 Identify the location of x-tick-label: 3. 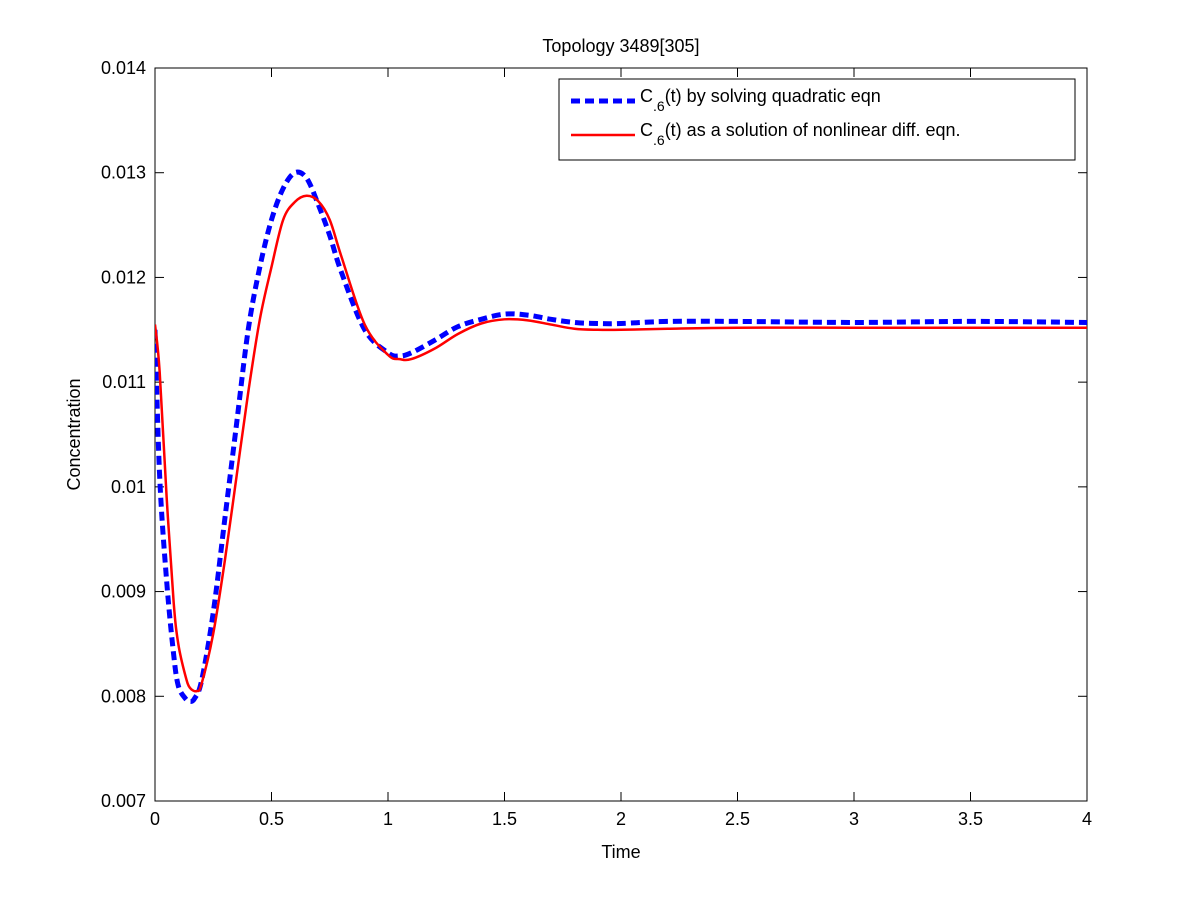
(854, 819).